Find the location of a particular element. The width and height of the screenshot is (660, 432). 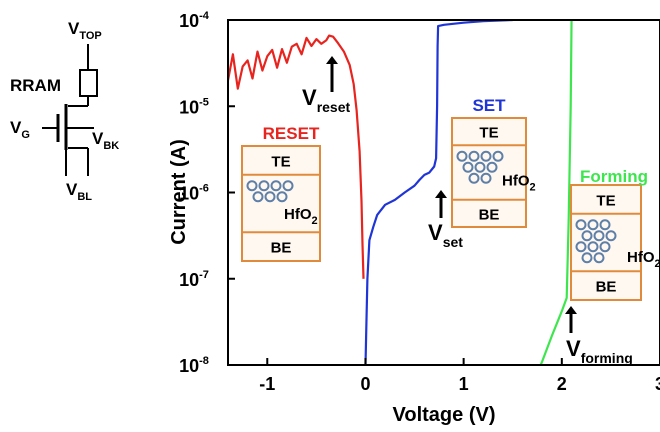

x-tick-label: 1 is located at coordinates (464, 384).